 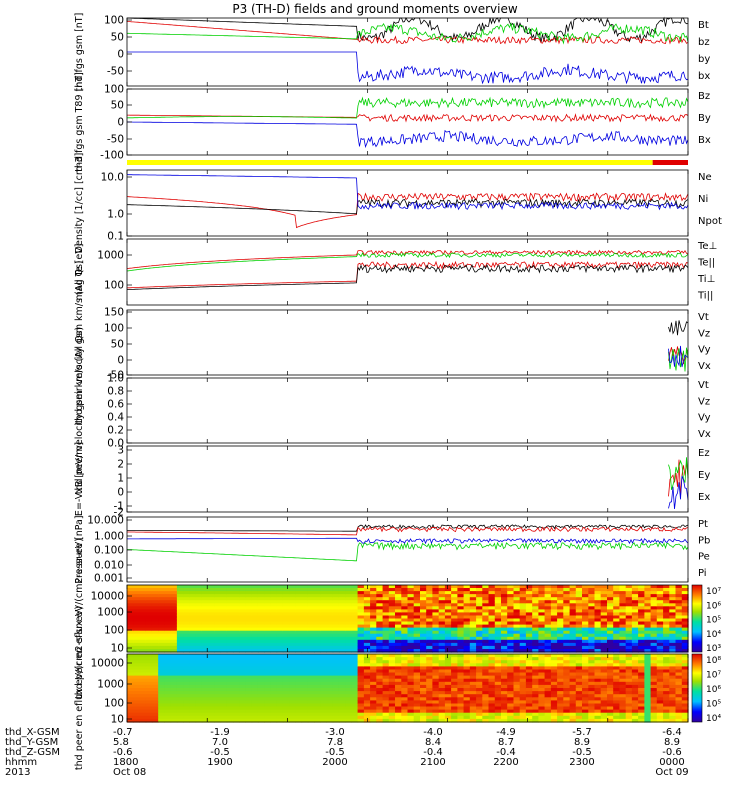 What do you see at coordinates (105, 521) in the screenshot?
I see `y-tick-label: 10.000` at bounding box center [105, 521].